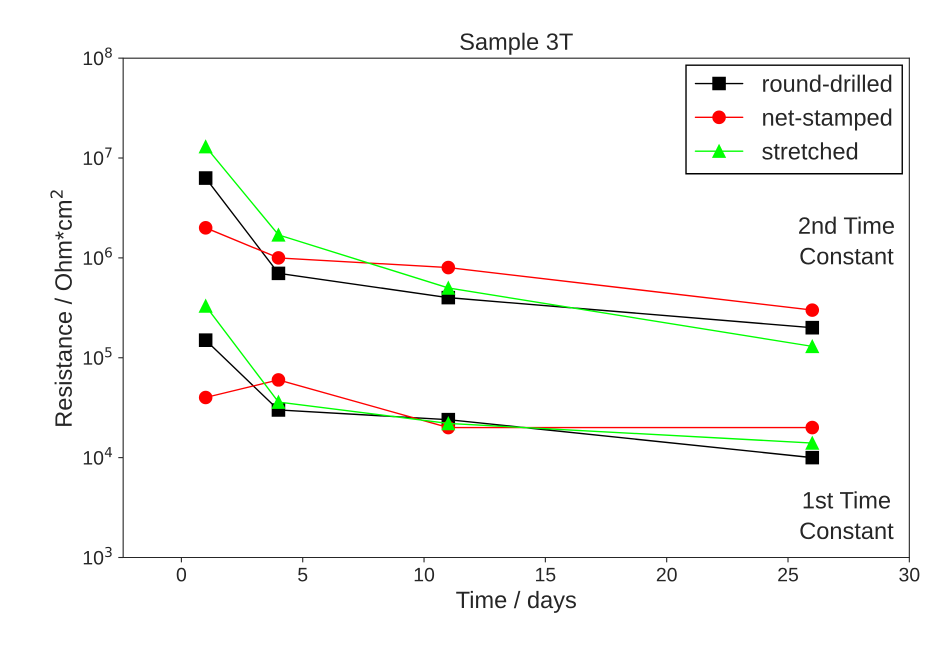 The height and width of the screenshot is (646, 926). Describe the element at coordinates (827, 83) in the screenshot. I see `legend-label: round-drilled` at that location.